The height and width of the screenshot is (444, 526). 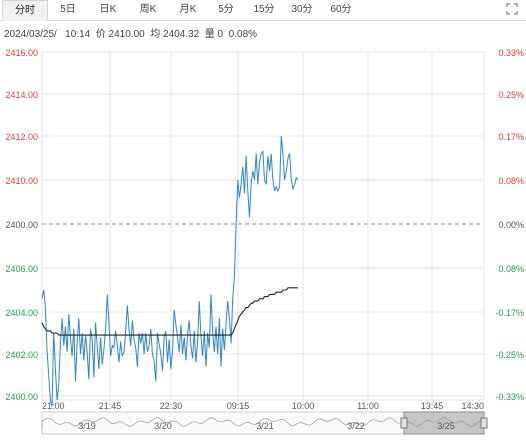 I want to click on y-right-tick-label: -0.33%, so click(x=509, y=397).